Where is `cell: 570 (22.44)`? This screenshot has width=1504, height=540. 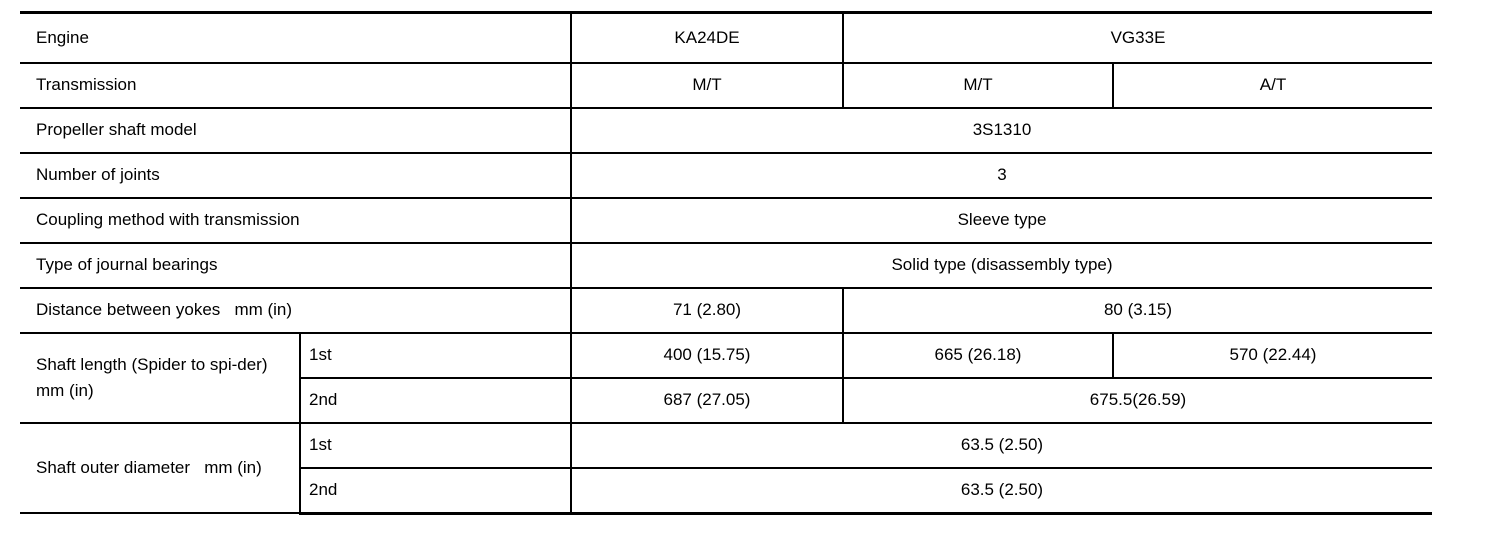
cell: 570 (22.44) is located at coordinates (1272, 355).